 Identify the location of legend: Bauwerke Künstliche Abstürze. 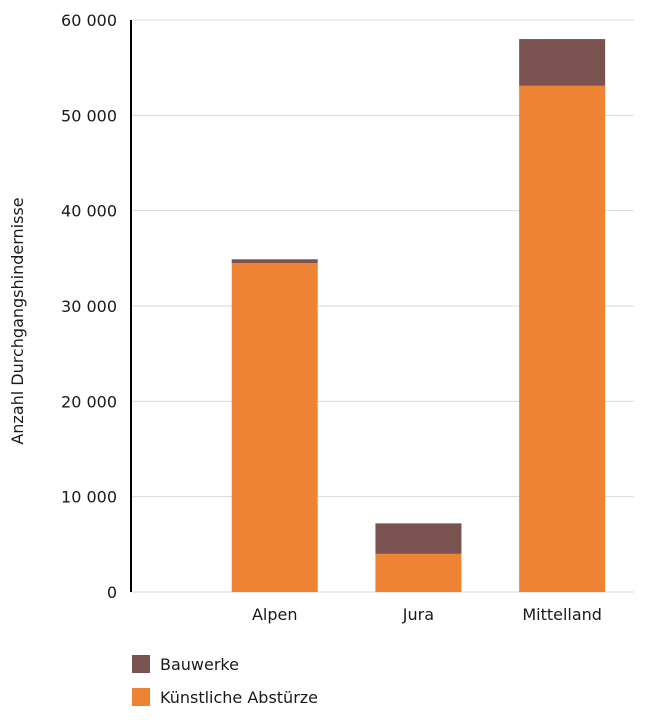
(225, 687).